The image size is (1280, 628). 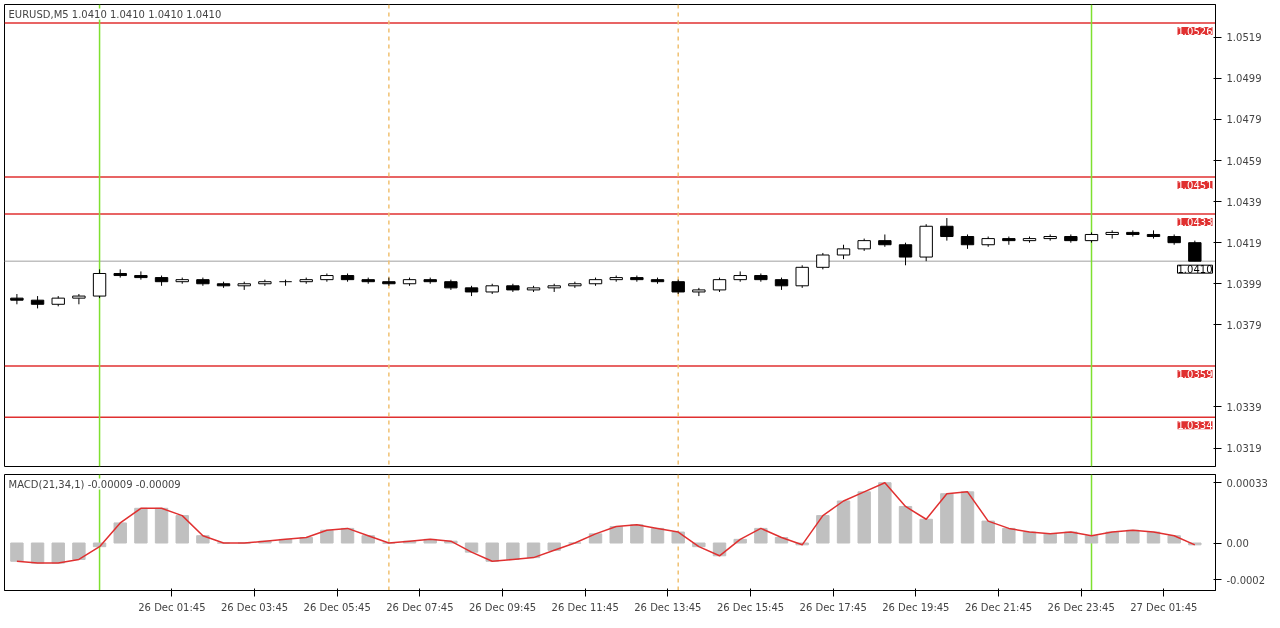 What do you see at coordinates (115, 14) in the screenshot?
I see `chart-title: EURUSD,M5 1.0410 1.0410 1.0410 1.0410` at bounding box center [115, 14].